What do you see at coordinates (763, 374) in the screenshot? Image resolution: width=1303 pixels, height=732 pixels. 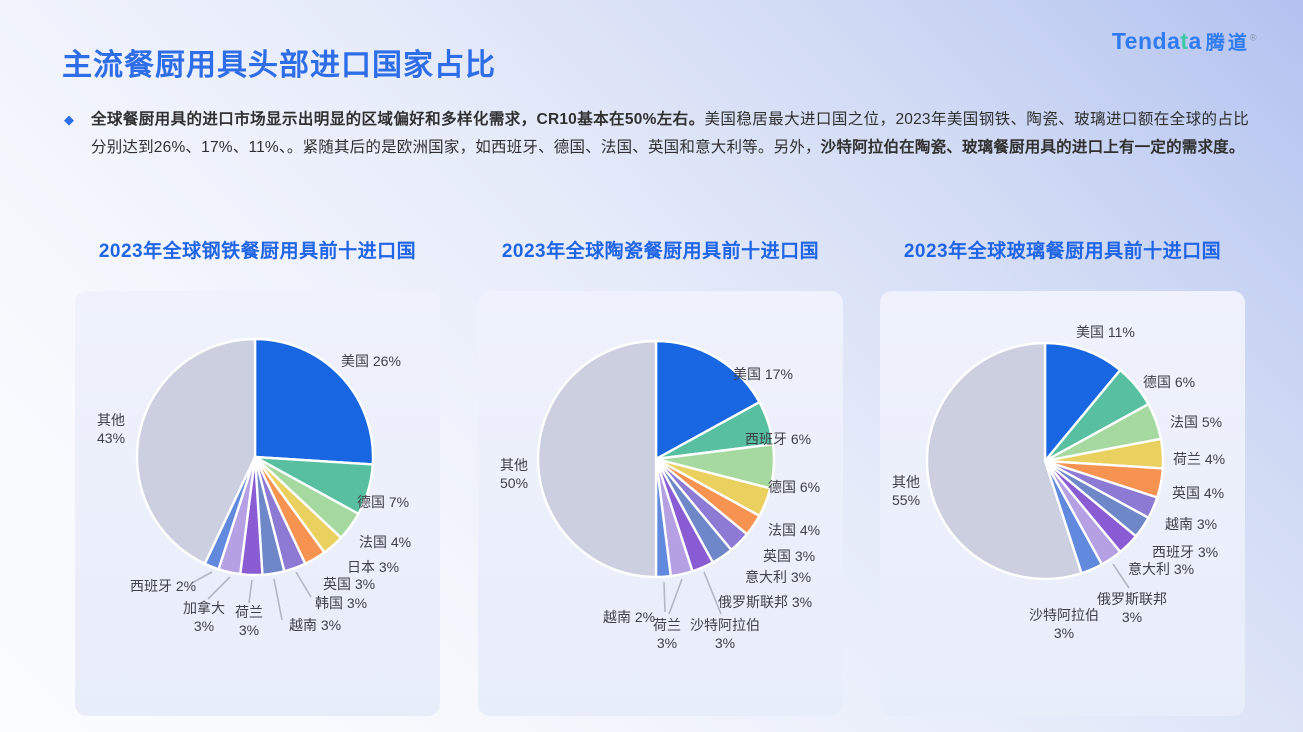 I see `pie-label-美国: 美国 17%` at bounding box center [763, 374].